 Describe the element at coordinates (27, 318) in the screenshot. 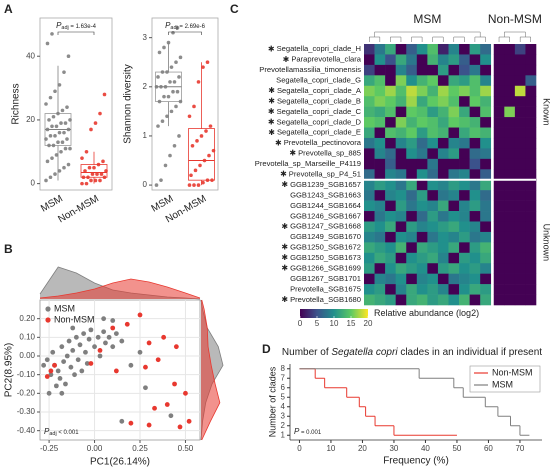

I see `y-tick-label: 0.20` at that location.